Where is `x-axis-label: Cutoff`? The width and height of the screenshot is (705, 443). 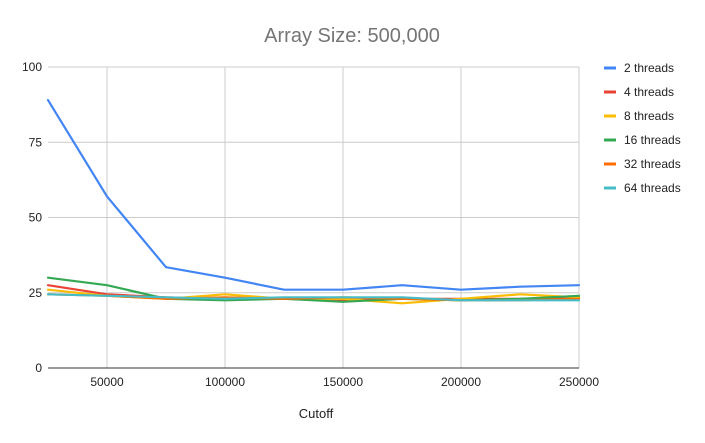 x-axis-label: Cutoff is located at coordinates (316, 413).